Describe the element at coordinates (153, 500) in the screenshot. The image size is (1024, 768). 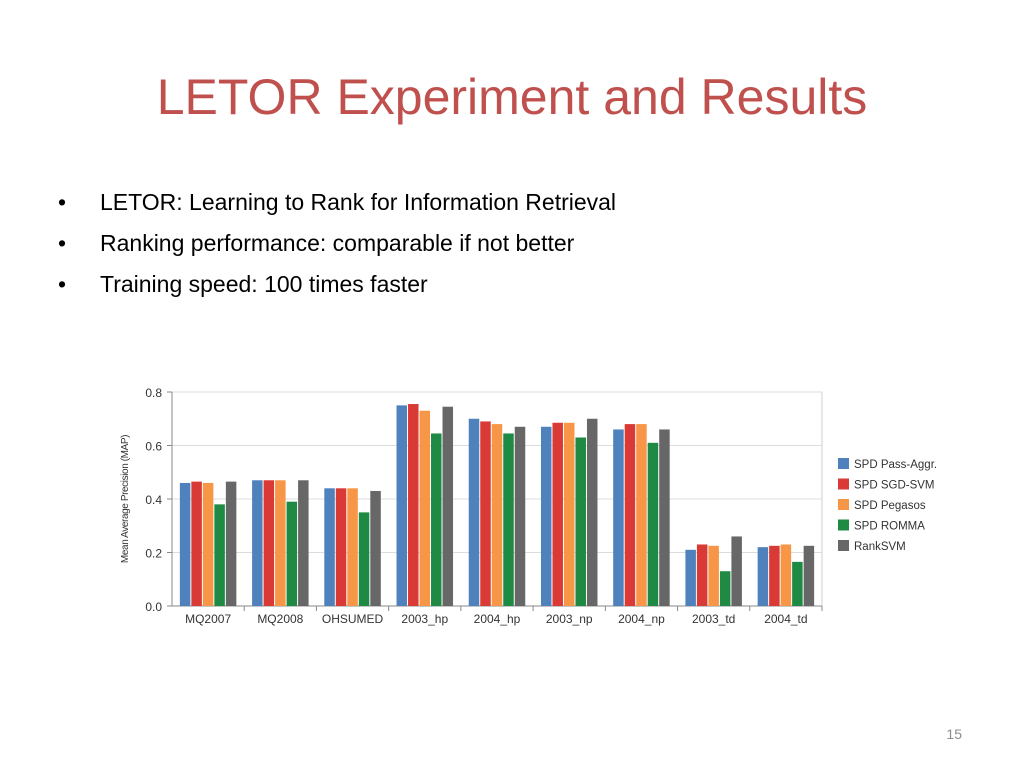
I see `y-tick-label: 0.4` at that location.